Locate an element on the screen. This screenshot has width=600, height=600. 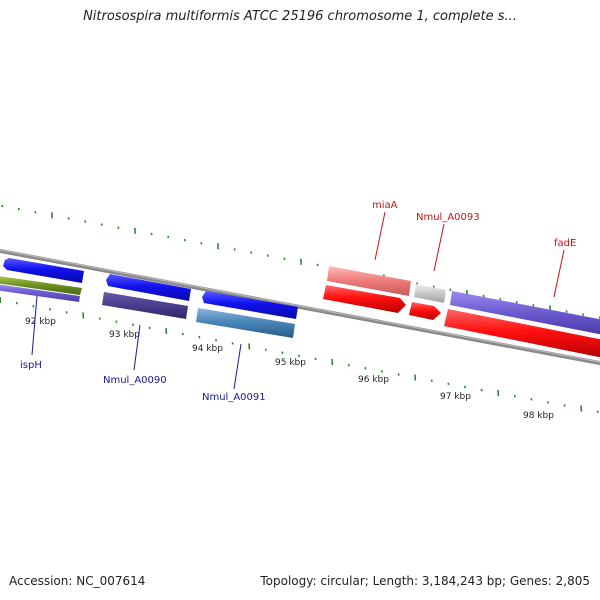
gene-nmul-a0091-inner is located at coordinates (245, 323).